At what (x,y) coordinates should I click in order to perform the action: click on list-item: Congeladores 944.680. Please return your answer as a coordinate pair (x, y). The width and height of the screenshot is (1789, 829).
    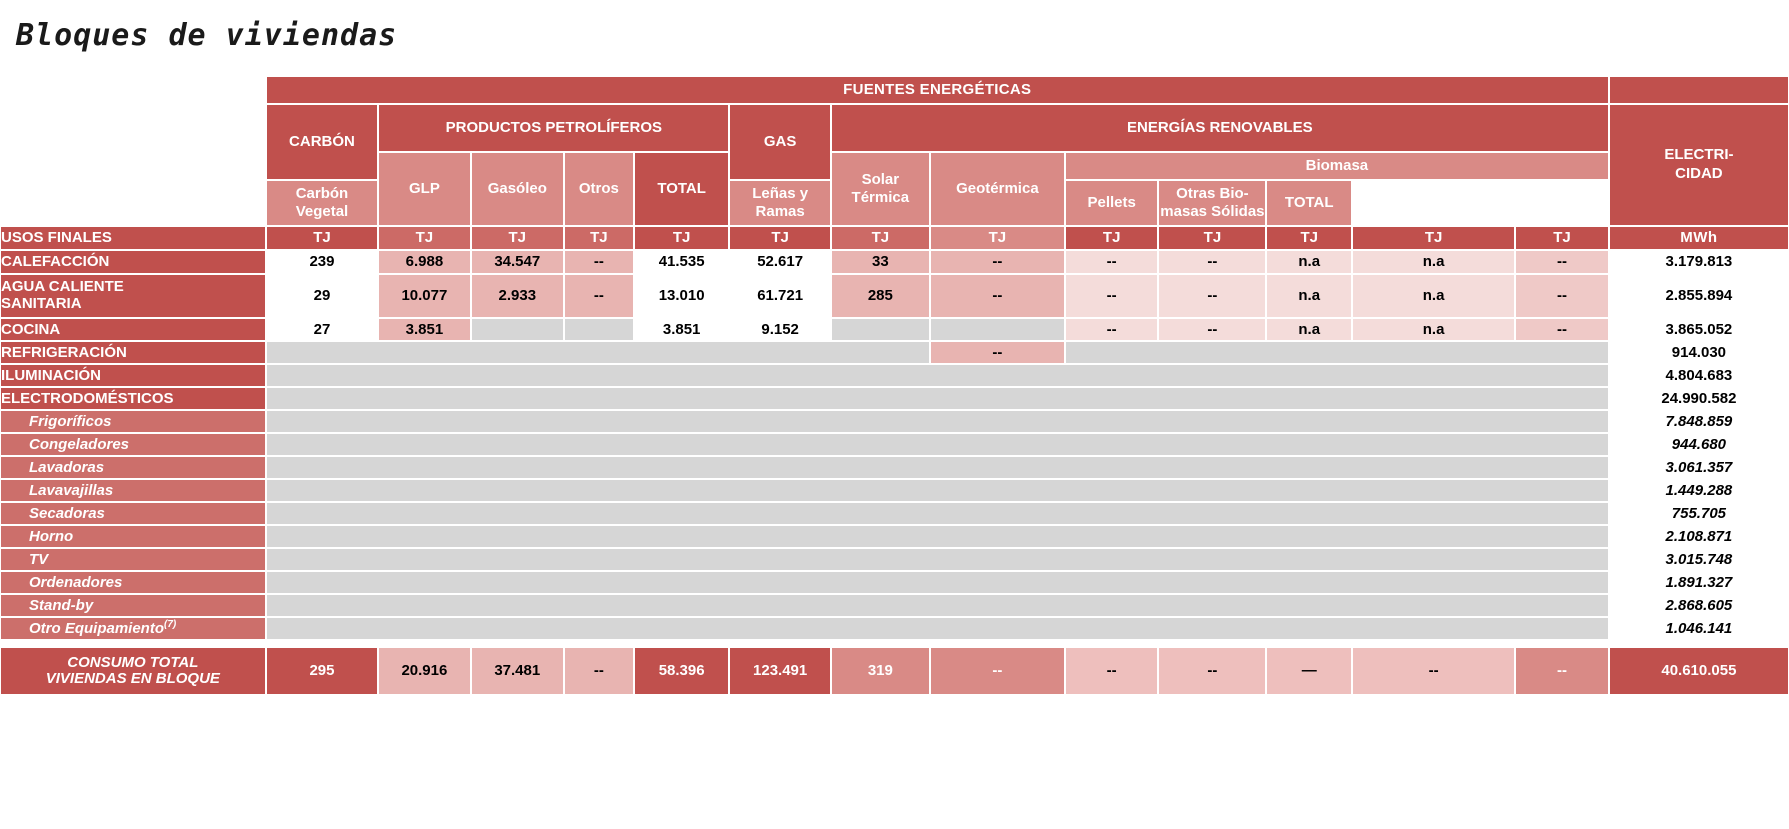
    Looking at the image, I should click on (894, 444).